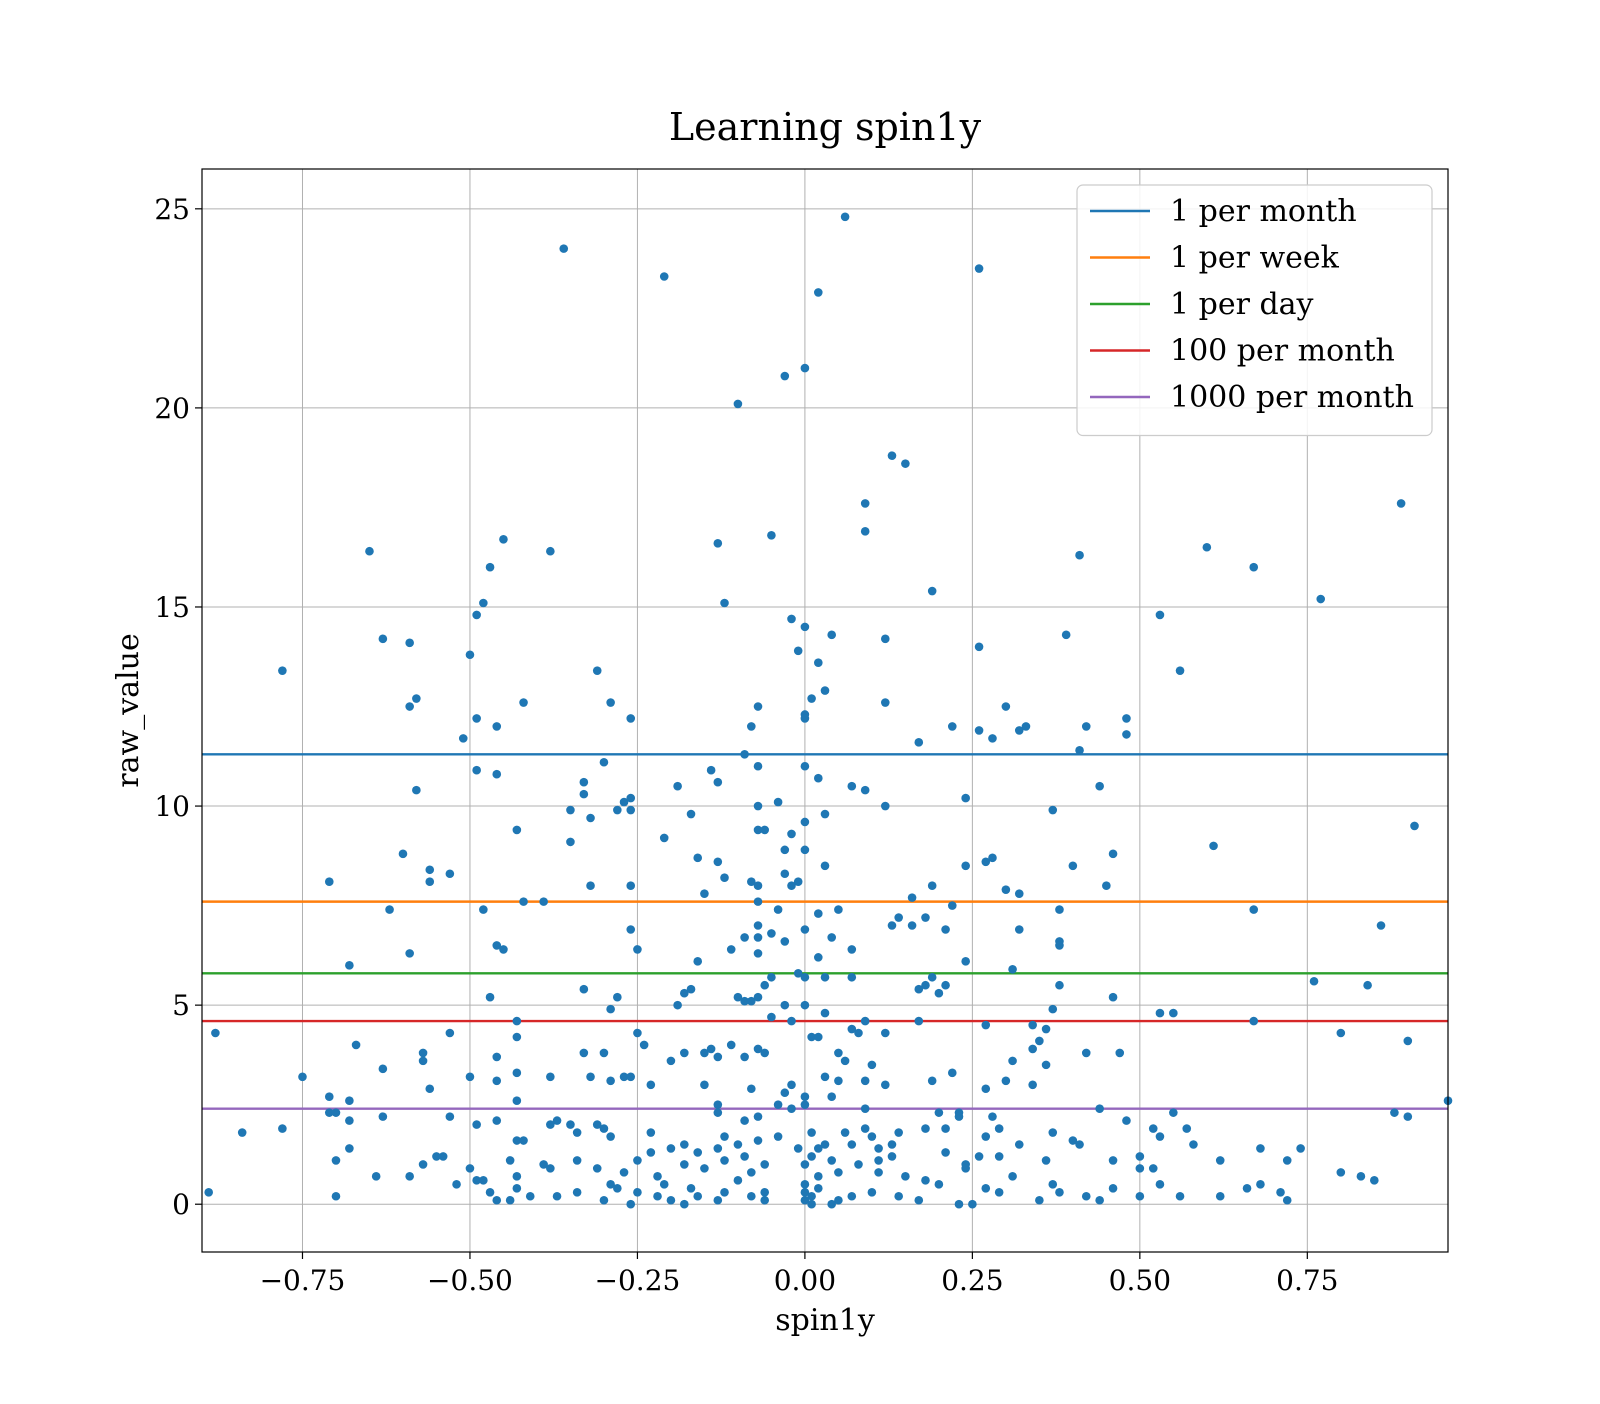 The height and width of the screenshot is (1404, 1600). What do you see at coordinates (470, 1280) in the screenshot?
I see `x-tick-label: −0.50` at bounding box center [470, 1280].